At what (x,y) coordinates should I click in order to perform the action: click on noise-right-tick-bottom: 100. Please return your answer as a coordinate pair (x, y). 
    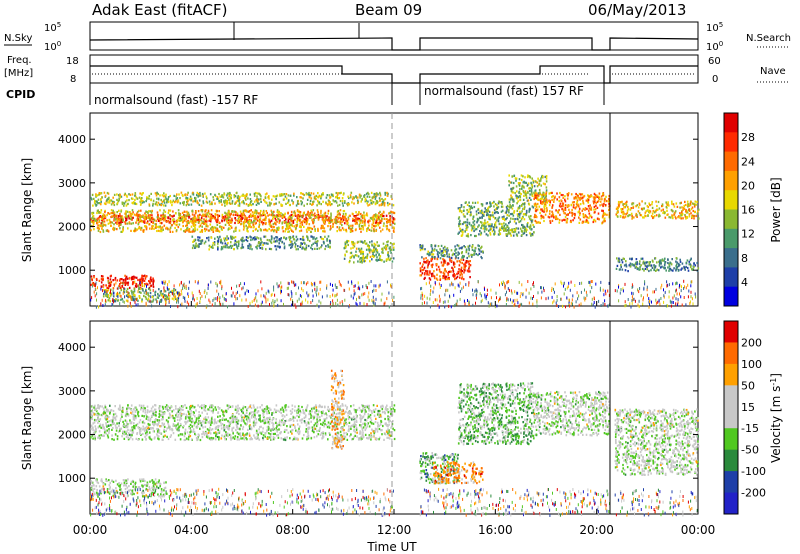
    Looking at the image, I should click on (714, 46).